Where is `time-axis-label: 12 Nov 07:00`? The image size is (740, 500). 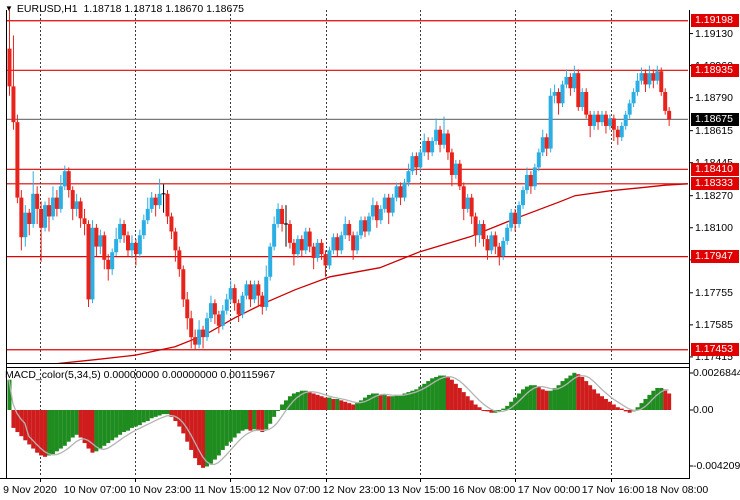 time-axis-label: 12 Nov 07:00 is located at coordinates (289, 490).